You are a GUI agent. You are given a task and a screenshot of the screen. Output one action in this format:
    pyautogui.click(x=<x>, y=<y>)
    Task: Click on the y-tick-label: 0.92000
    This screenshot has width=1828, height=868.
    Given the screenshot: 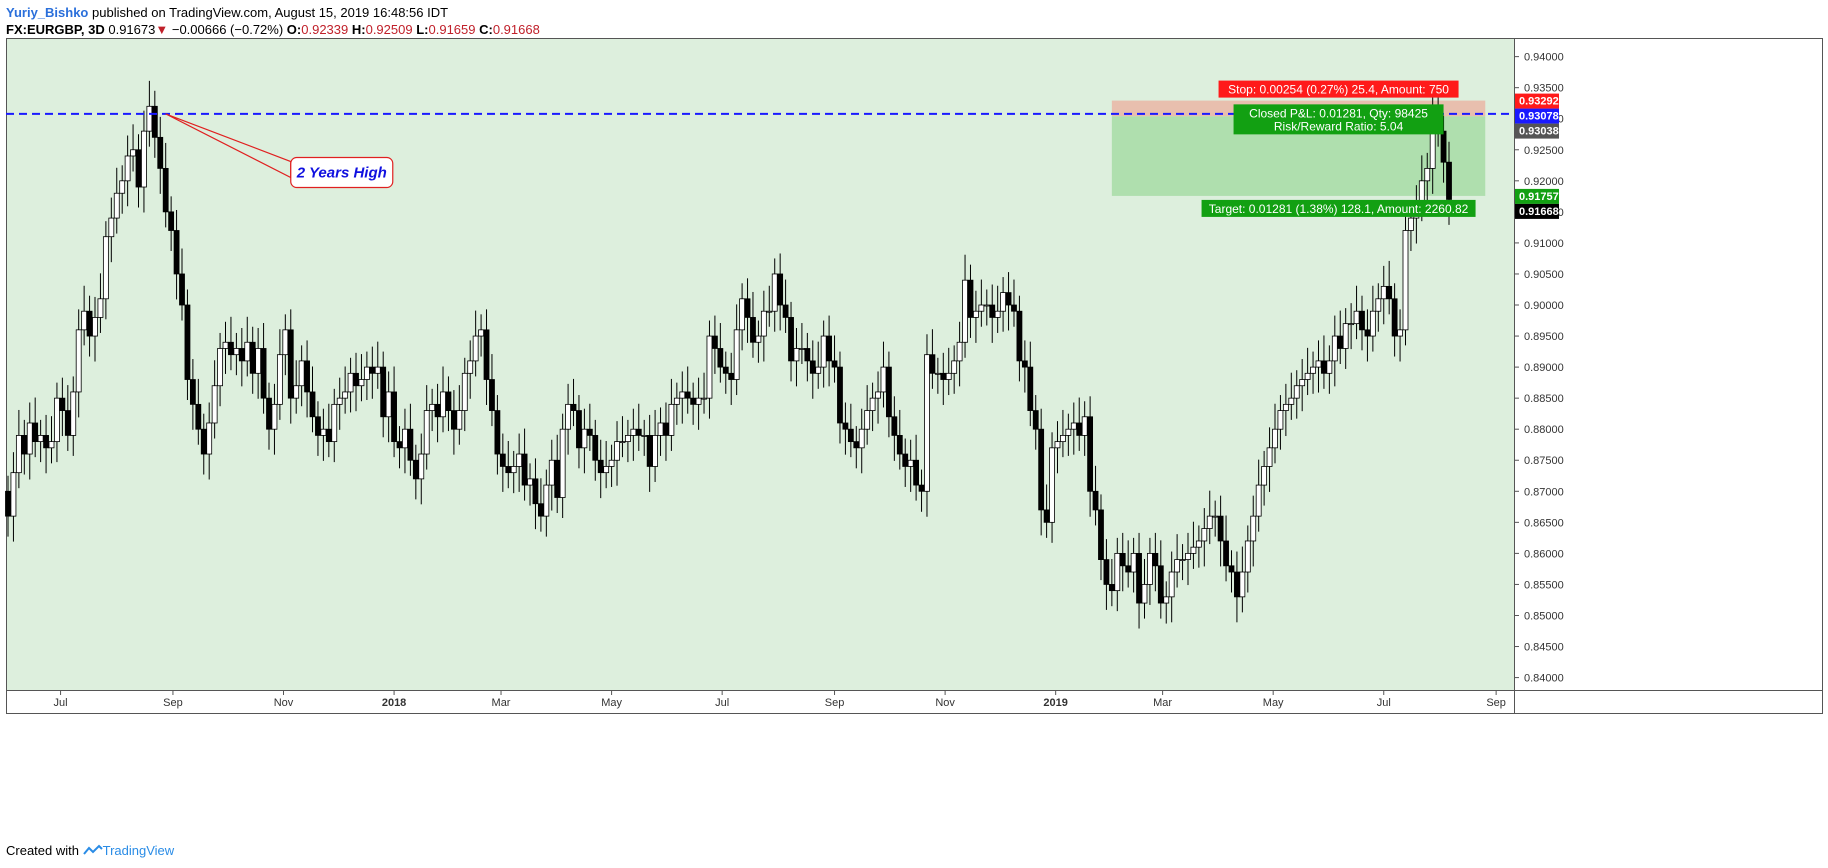 What is the action you would take?
    pyautogui.click(x=1544, y=182)
    